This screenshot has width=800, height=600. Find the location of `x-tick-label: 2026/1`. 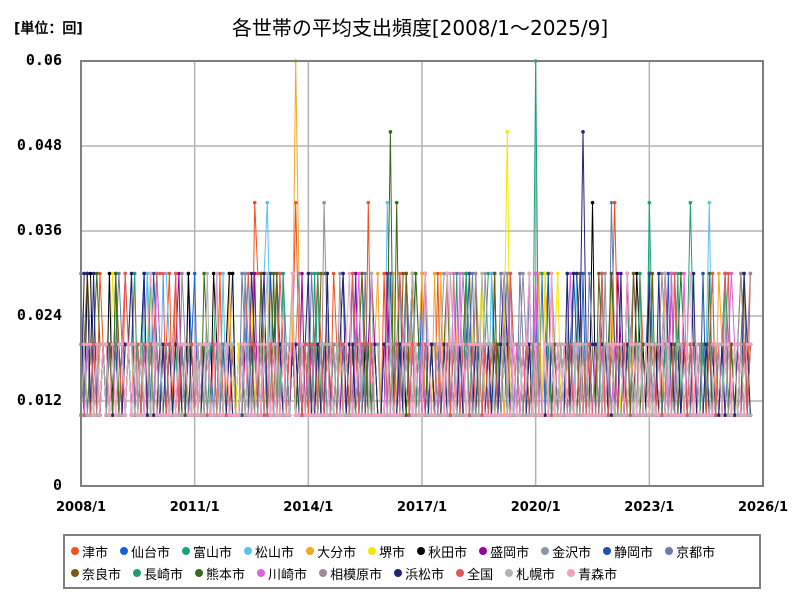

x-tick-label: 2026/1 is located at coordinates (763, 507).